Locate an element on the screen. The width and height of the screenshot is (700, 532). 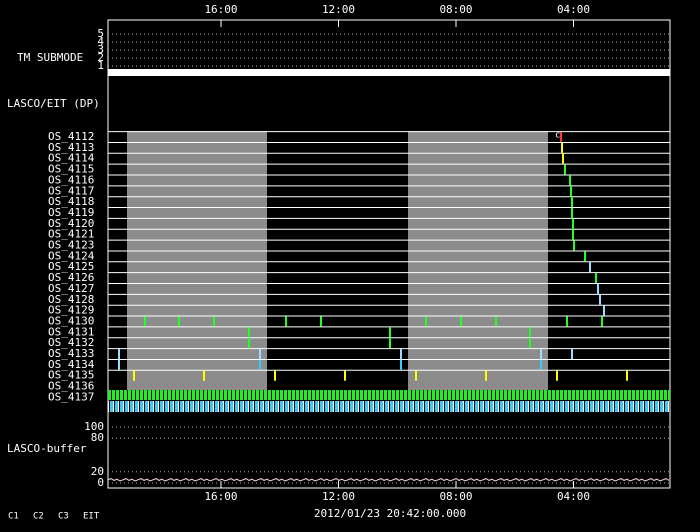
level-label: 2 is located at coordinates (100, 57).